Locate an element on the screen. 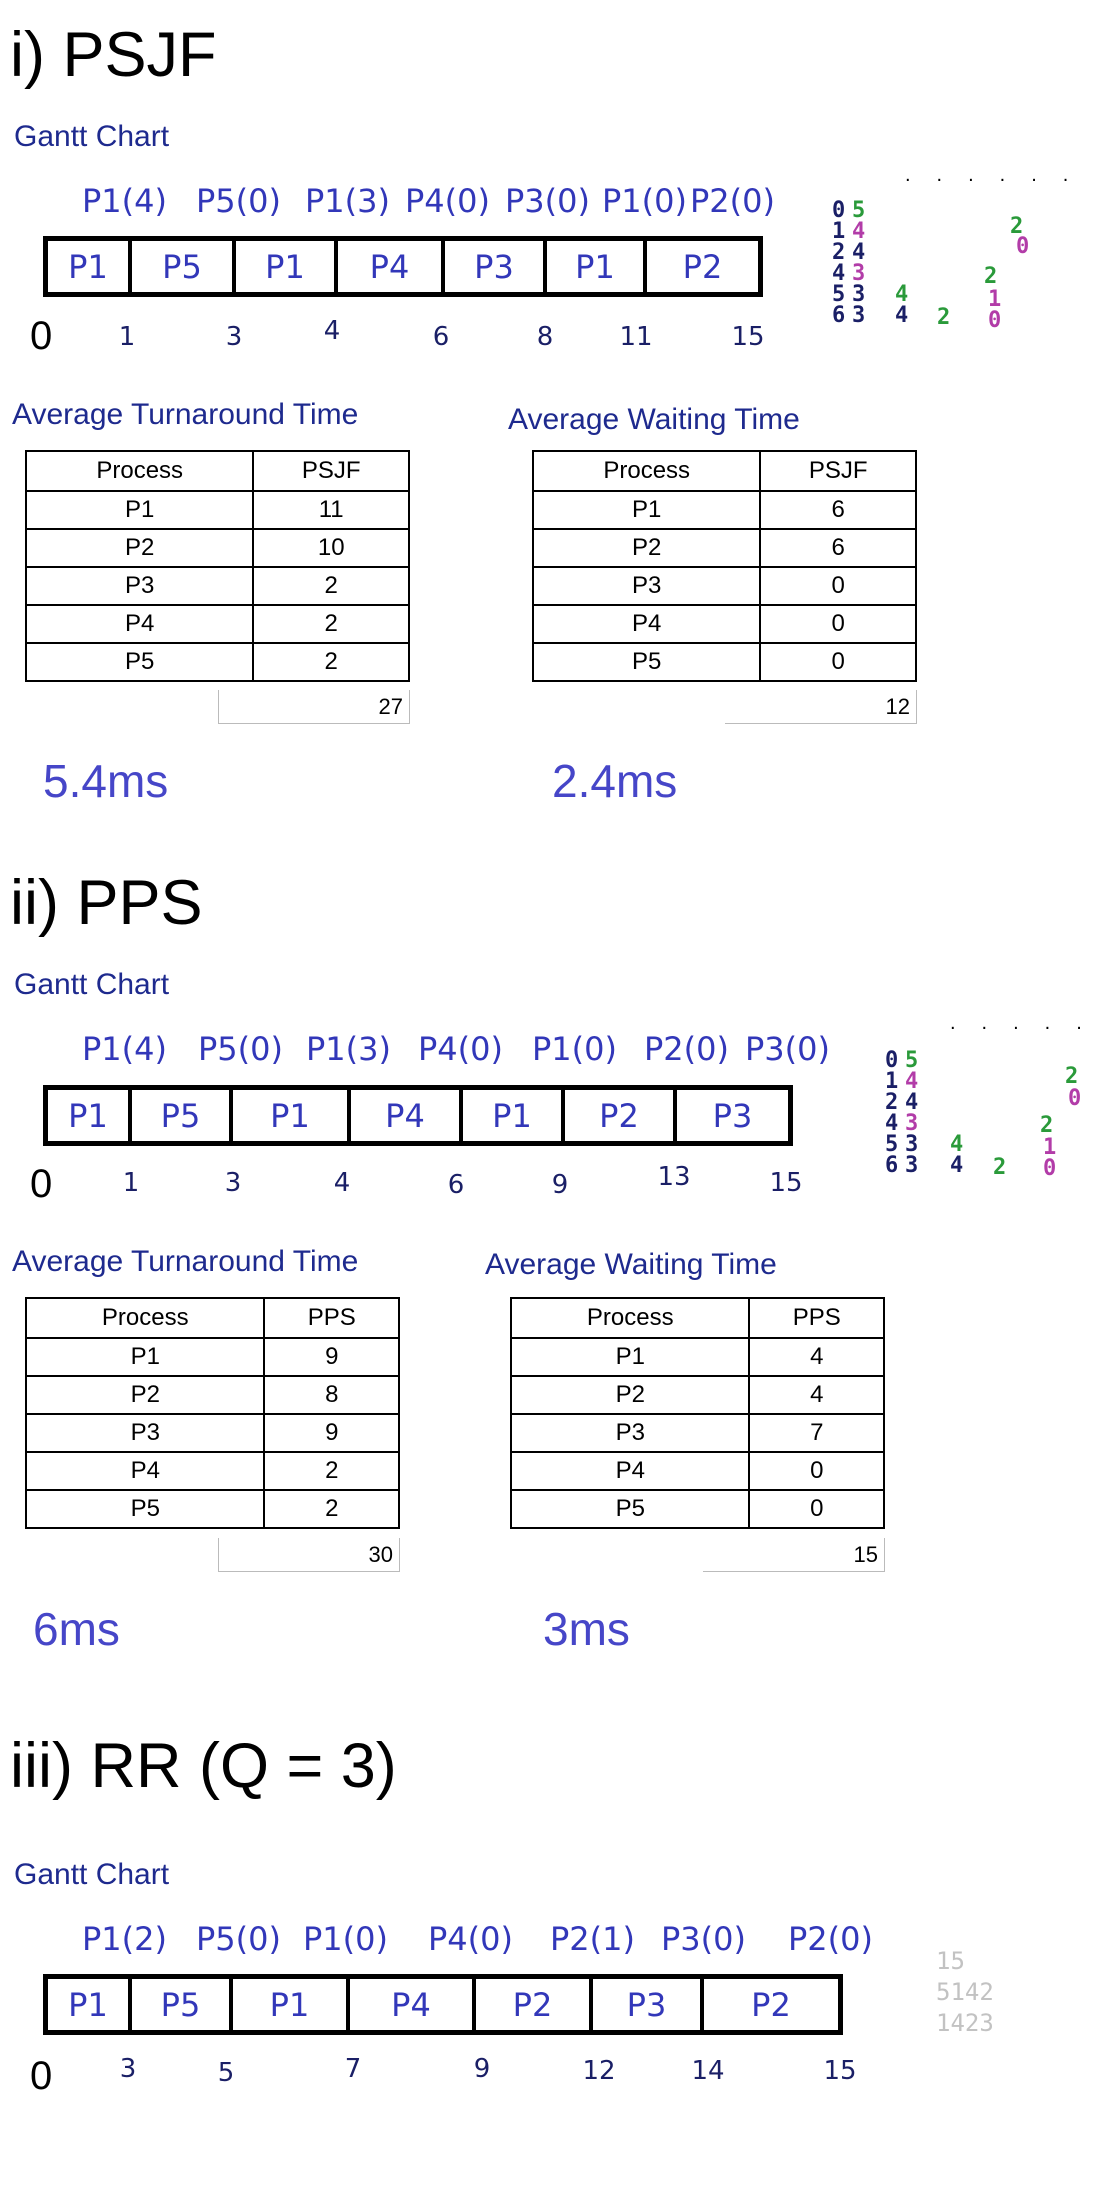 The width and height of the screenshot is (1096, 2192). pps-gantt-label: Gantt Chart is located at coordinates (92, 984).